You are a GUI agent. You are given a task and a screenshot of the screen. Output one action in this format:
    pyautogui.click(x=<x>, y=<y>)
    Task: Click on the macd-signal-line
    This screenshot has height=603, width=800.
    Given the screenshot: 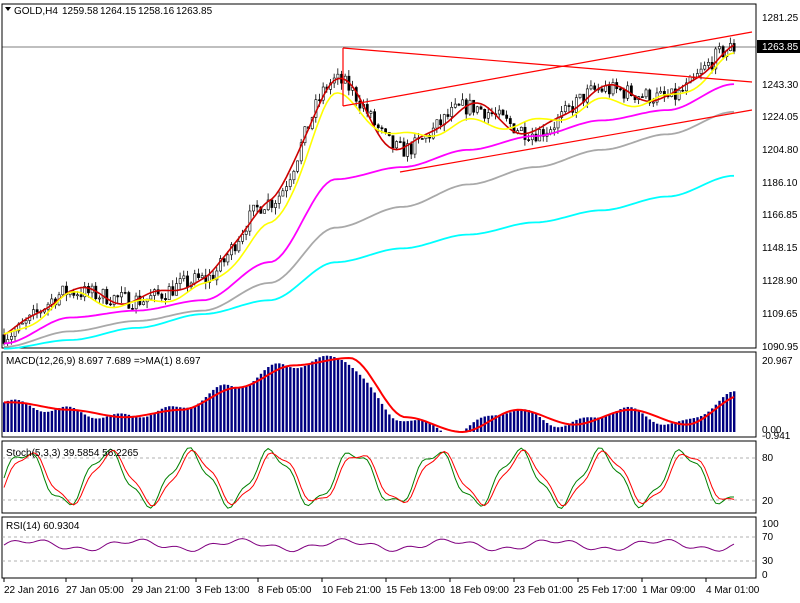 What is the action you would take?
    pyautogui.click(x=369, y=395)
    